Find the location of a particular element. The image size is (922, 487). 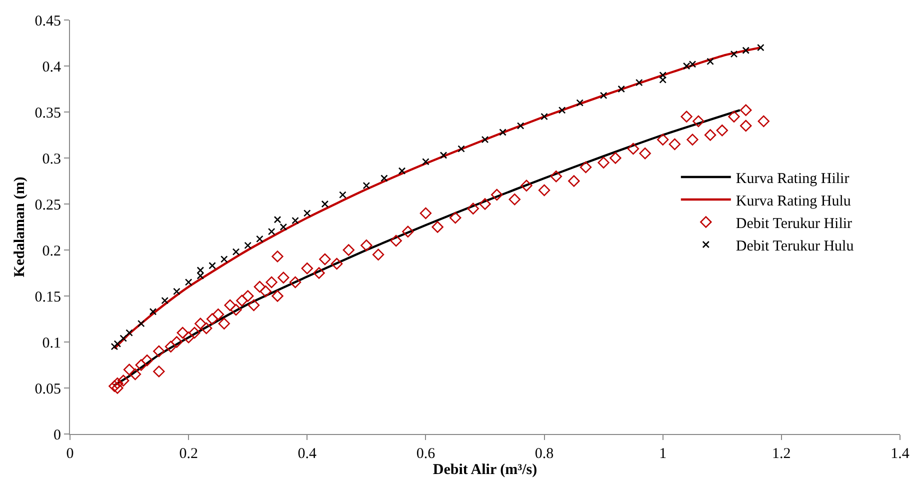

y-tick-label: 0.15 is located at coordinates (47, 297).